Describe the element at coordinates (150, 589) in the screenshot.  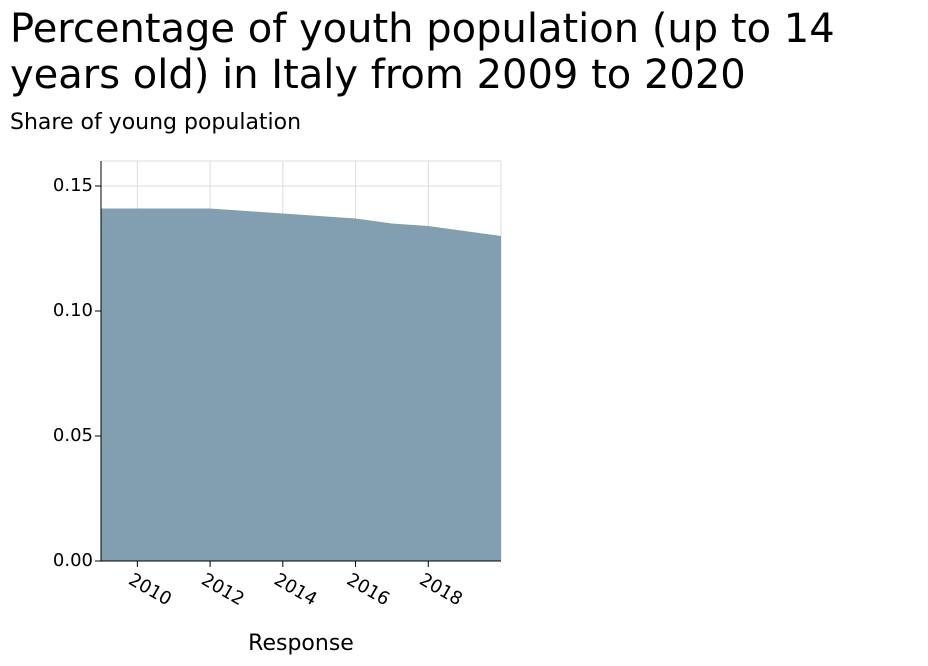
I see `x-tick-label: 2010` at that location.